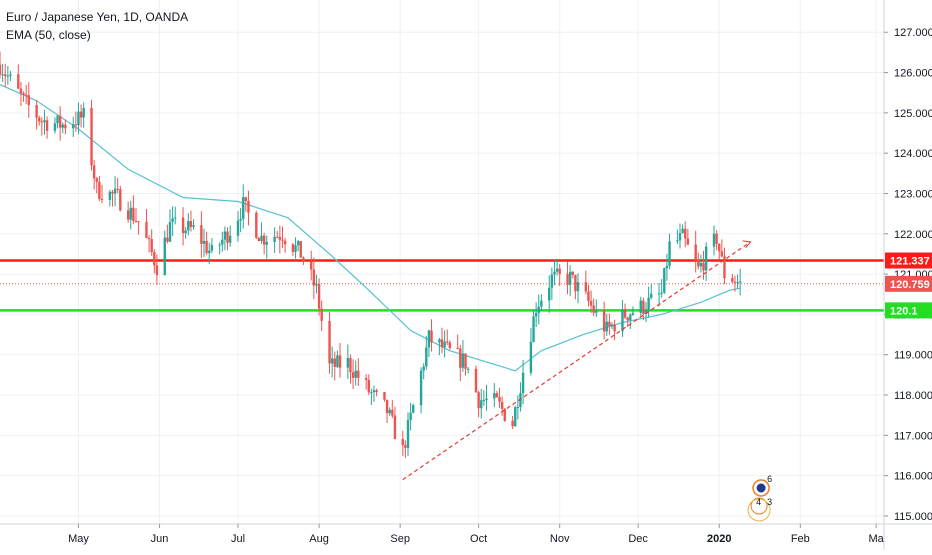 Image resolution: width=932 pixels, height=555 pixels. I want to click on trendline-arrow-icon, so click(747, 244).